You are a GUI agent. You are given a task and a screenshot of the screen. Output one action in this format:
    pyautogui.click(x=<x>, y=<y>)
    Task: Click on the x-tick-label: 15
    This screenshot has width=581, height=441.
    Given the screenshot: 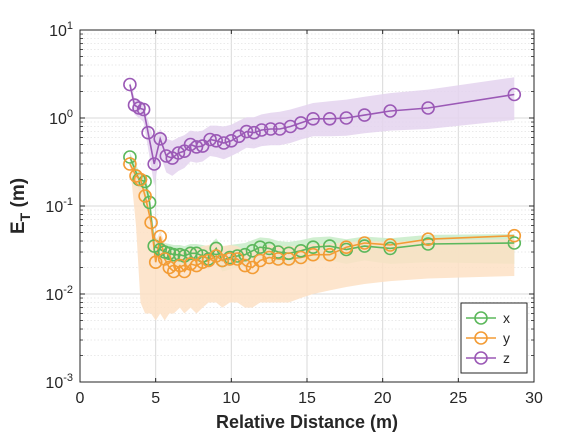 What is the action you would take?
    pyautogui.click(x=307, y=398)
    